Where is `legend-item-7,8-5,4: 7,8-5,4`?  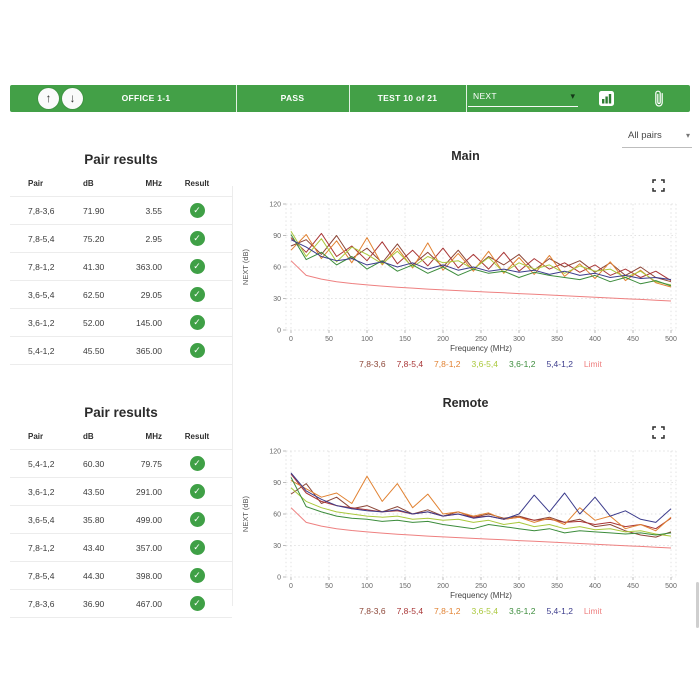
legend-item-7,8-5,4: 7,8-5,4 is located at coordinates (410, 611).